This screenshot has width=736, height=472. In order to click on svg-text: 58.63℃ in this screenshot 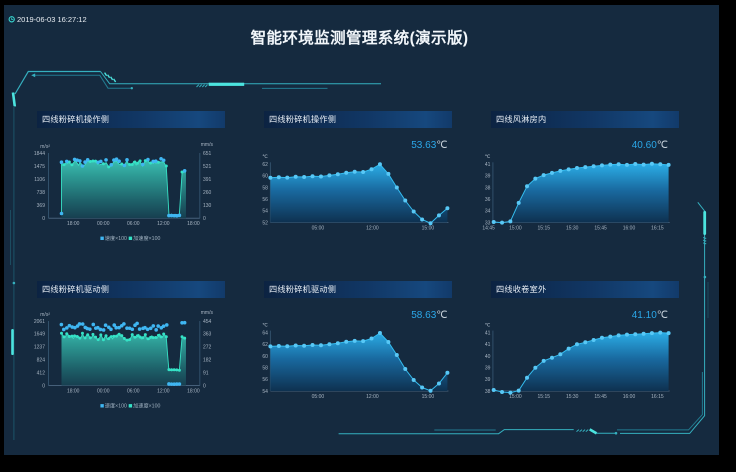, I will do `click(429, 315)`.